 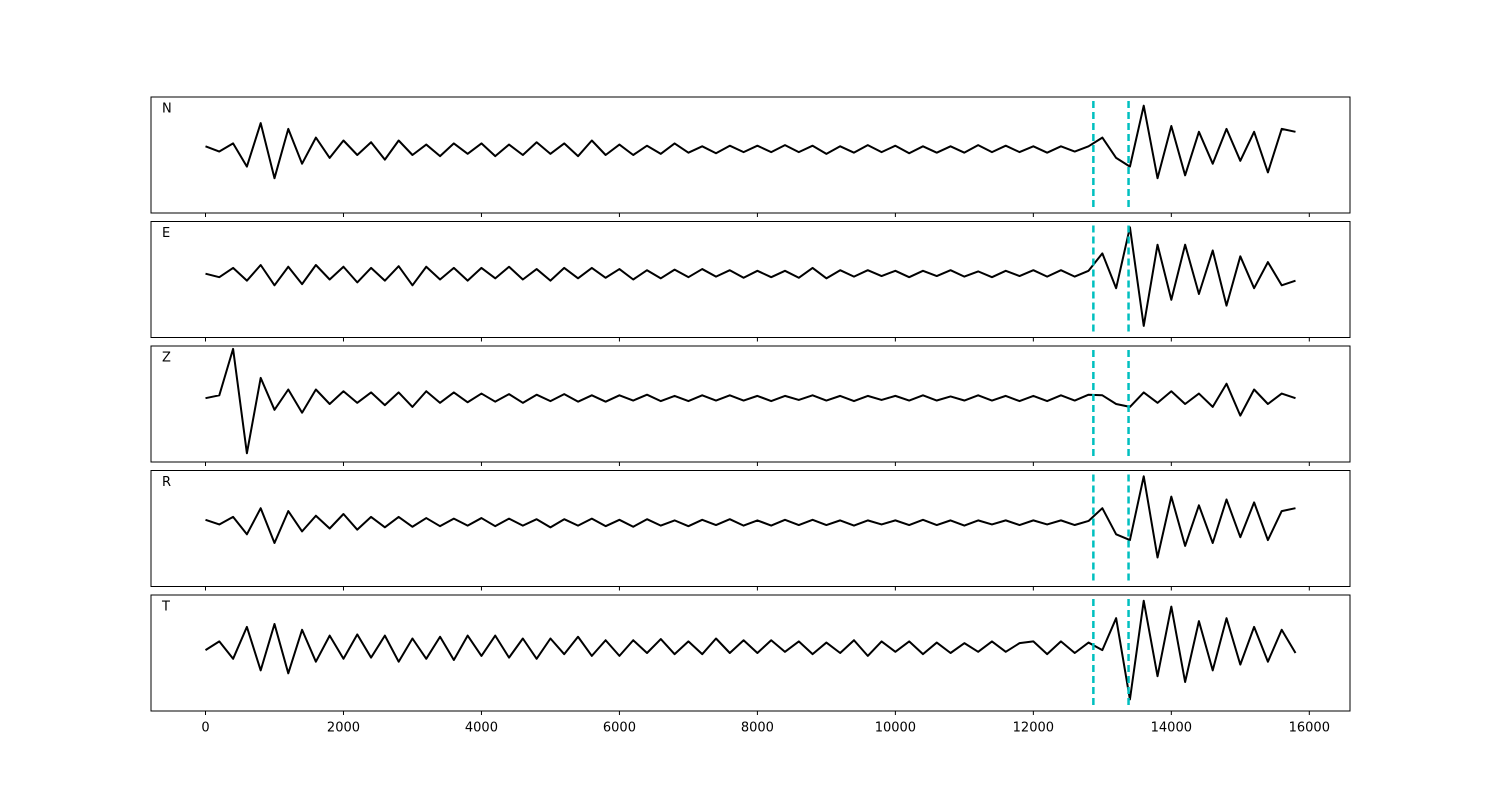 What do you see at coordinates (166, 482) in the screenshot?
I see `panel-label: R` at bounding box center [166, 482].